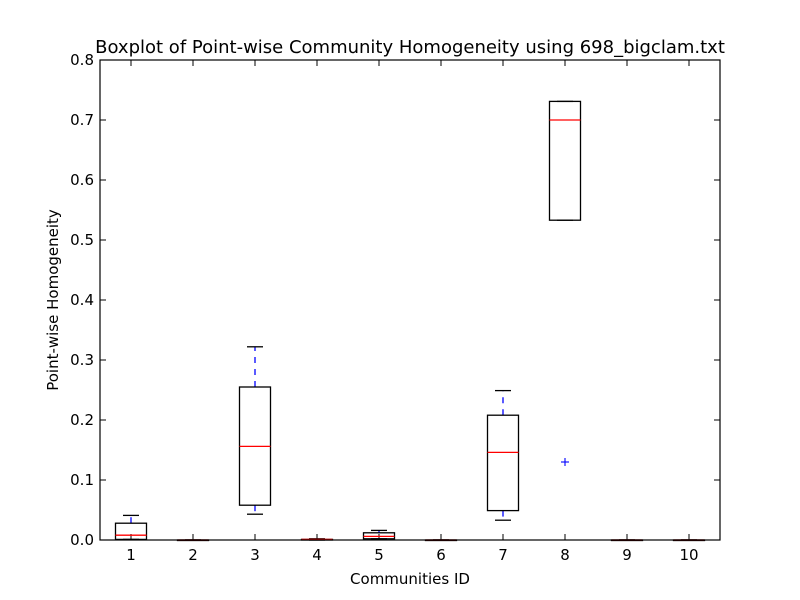  Describe the element at coordinates (82, 480) in the screenshot. I see `y-tick-label: 0.1` at that location.